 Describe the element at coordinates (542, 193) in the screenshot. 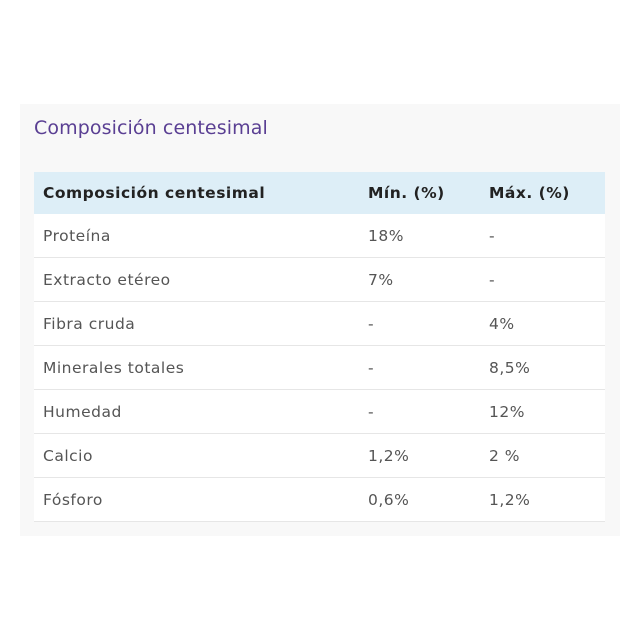

I see `header-max: Máx. (%)` at that location.